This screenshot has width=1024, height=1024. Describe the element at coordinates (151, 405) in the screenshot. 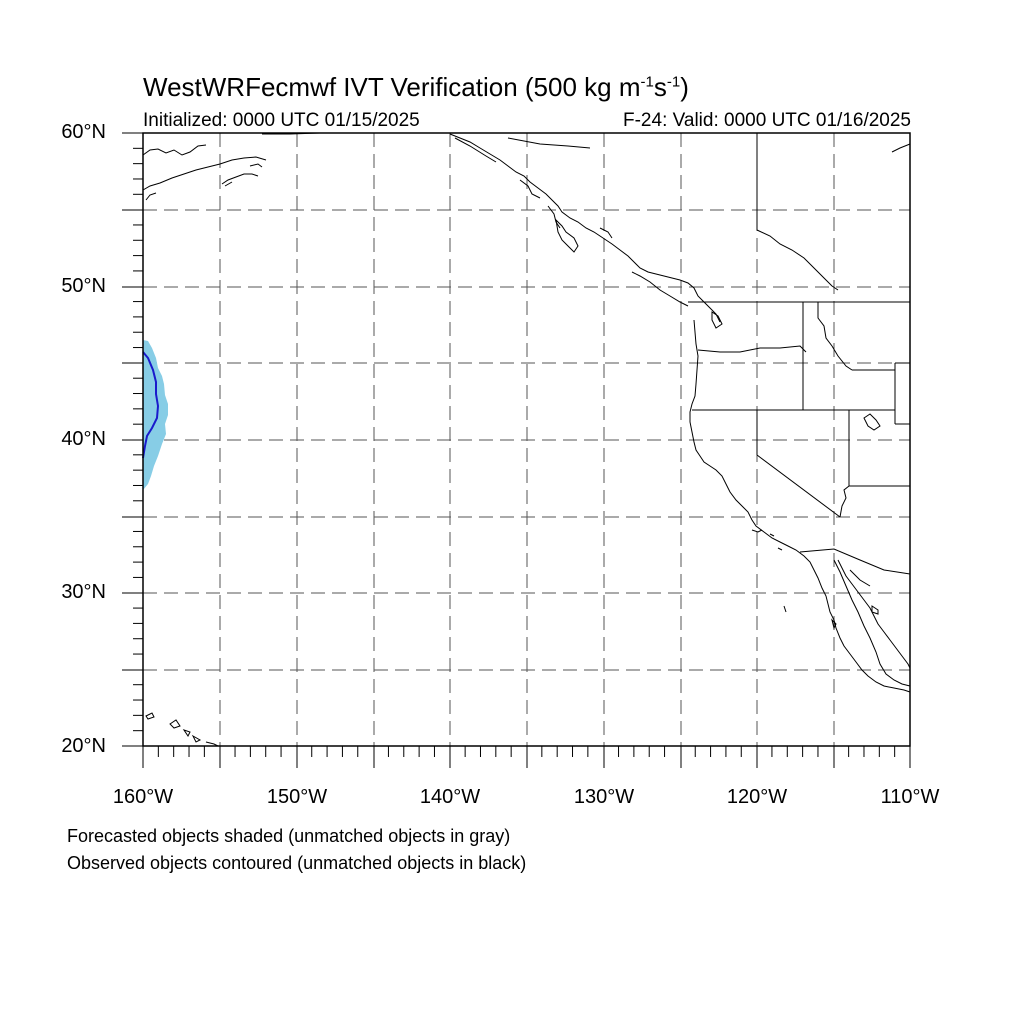

I see `observed-ivt-contour` at that location.